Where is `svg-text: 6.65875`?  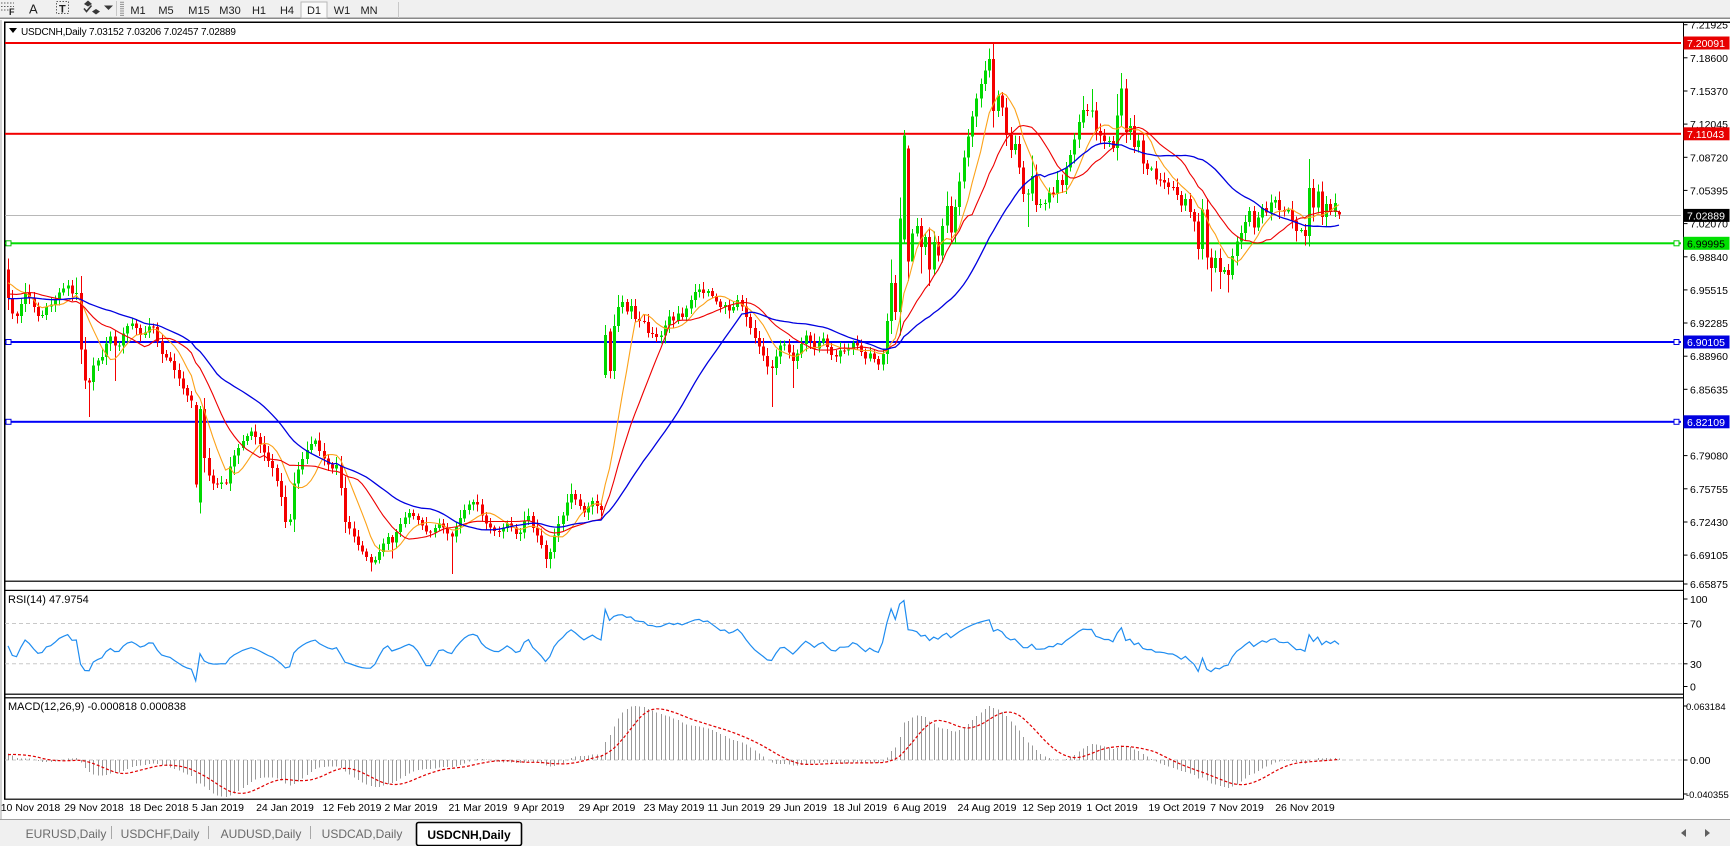
svg-text: 6.65875 is located at coordinates (1709, 585).